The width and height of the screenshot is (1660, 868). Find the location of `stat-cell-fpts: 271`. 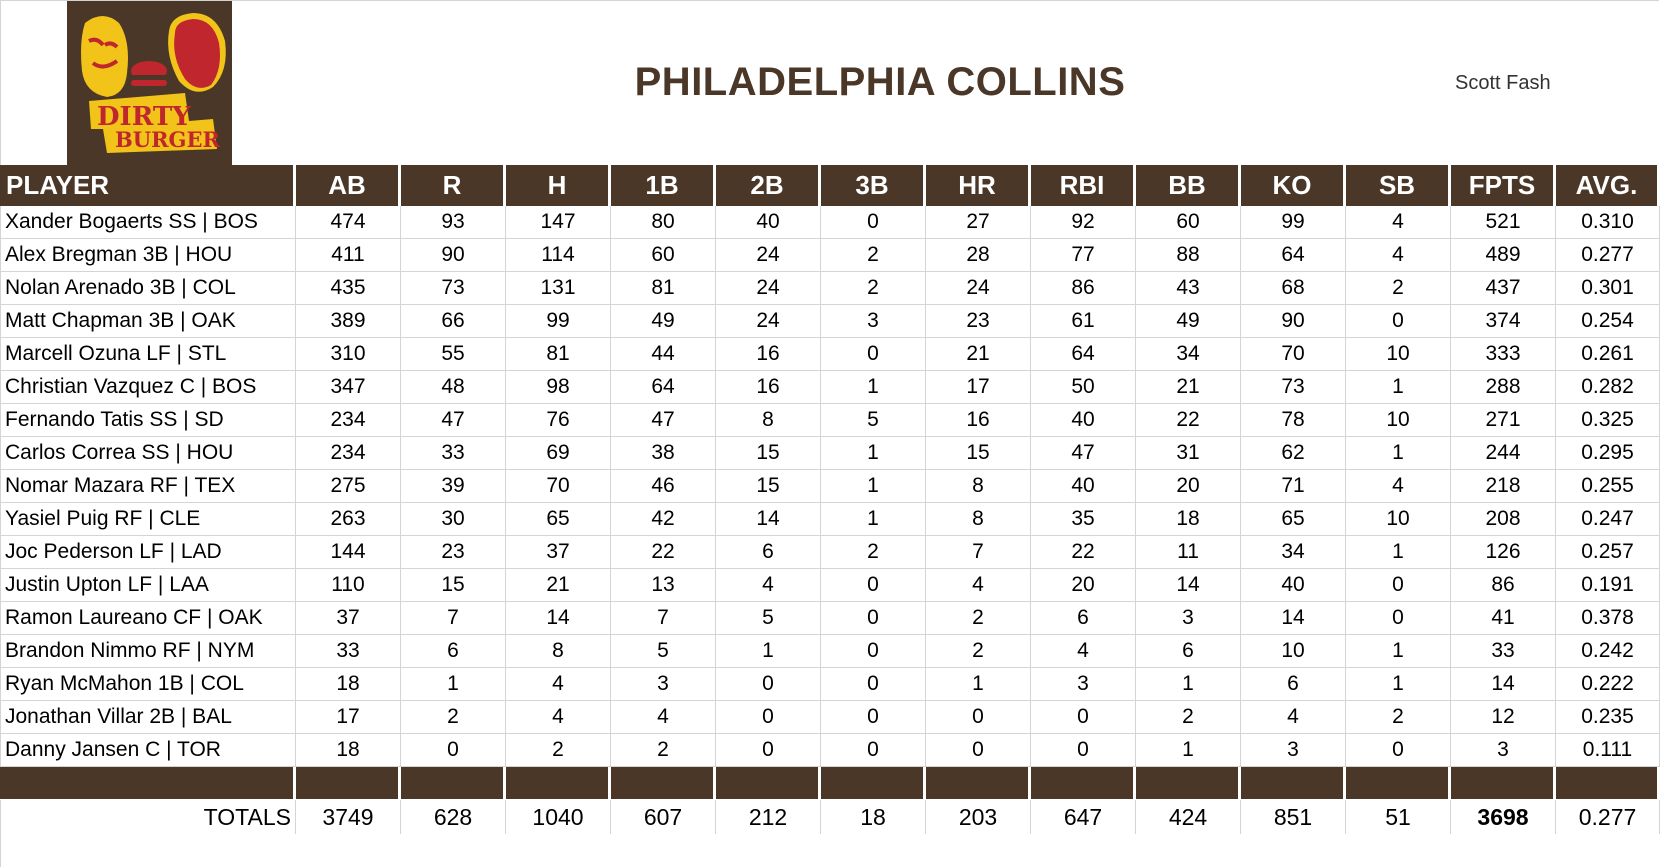

stat-cell-fpts: 271 is located at coordinates (1503, 420).